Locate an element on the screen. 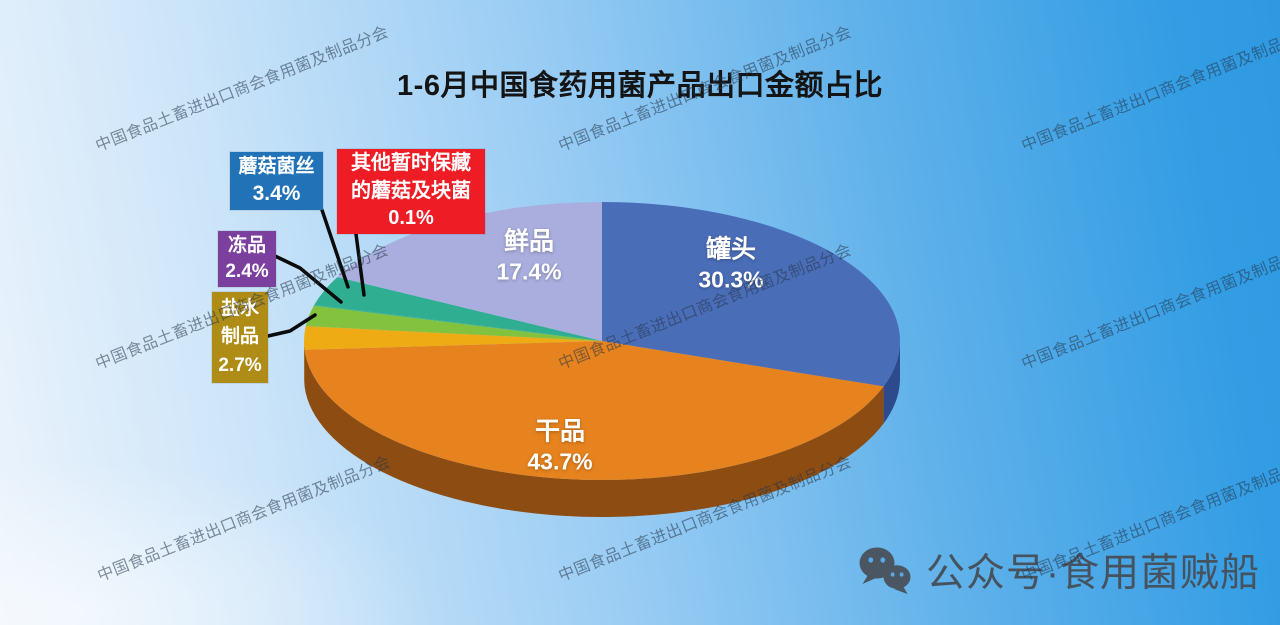 This screenshot has height=625, width=1280. pie-label-dried: 干品 43.7% is located at coordinates (559, 446).